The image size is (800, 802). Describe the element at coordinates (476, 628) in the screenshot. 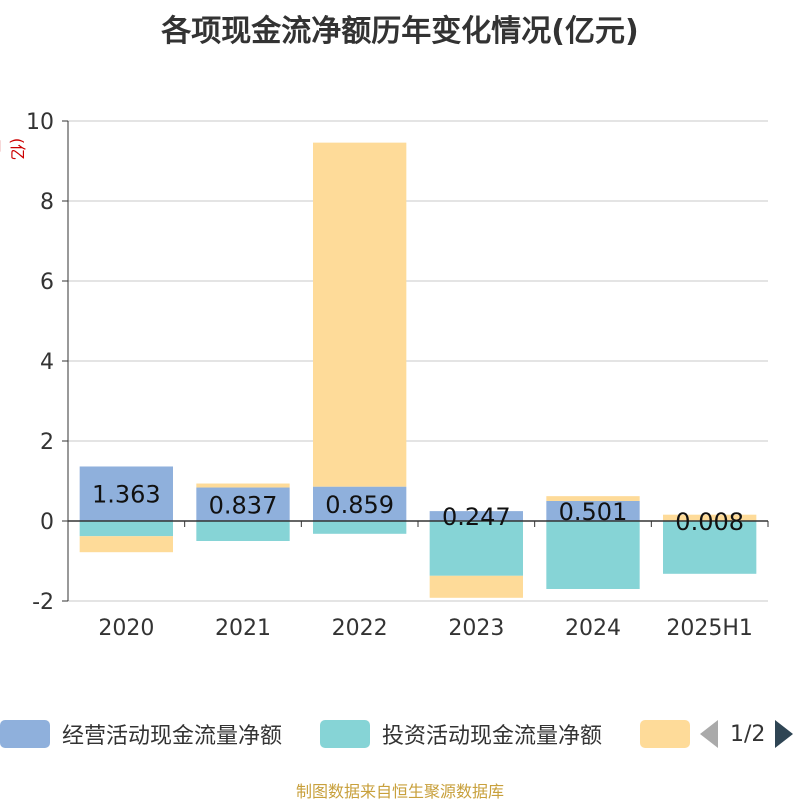

I see `x-tick-label: 2023` at that location.